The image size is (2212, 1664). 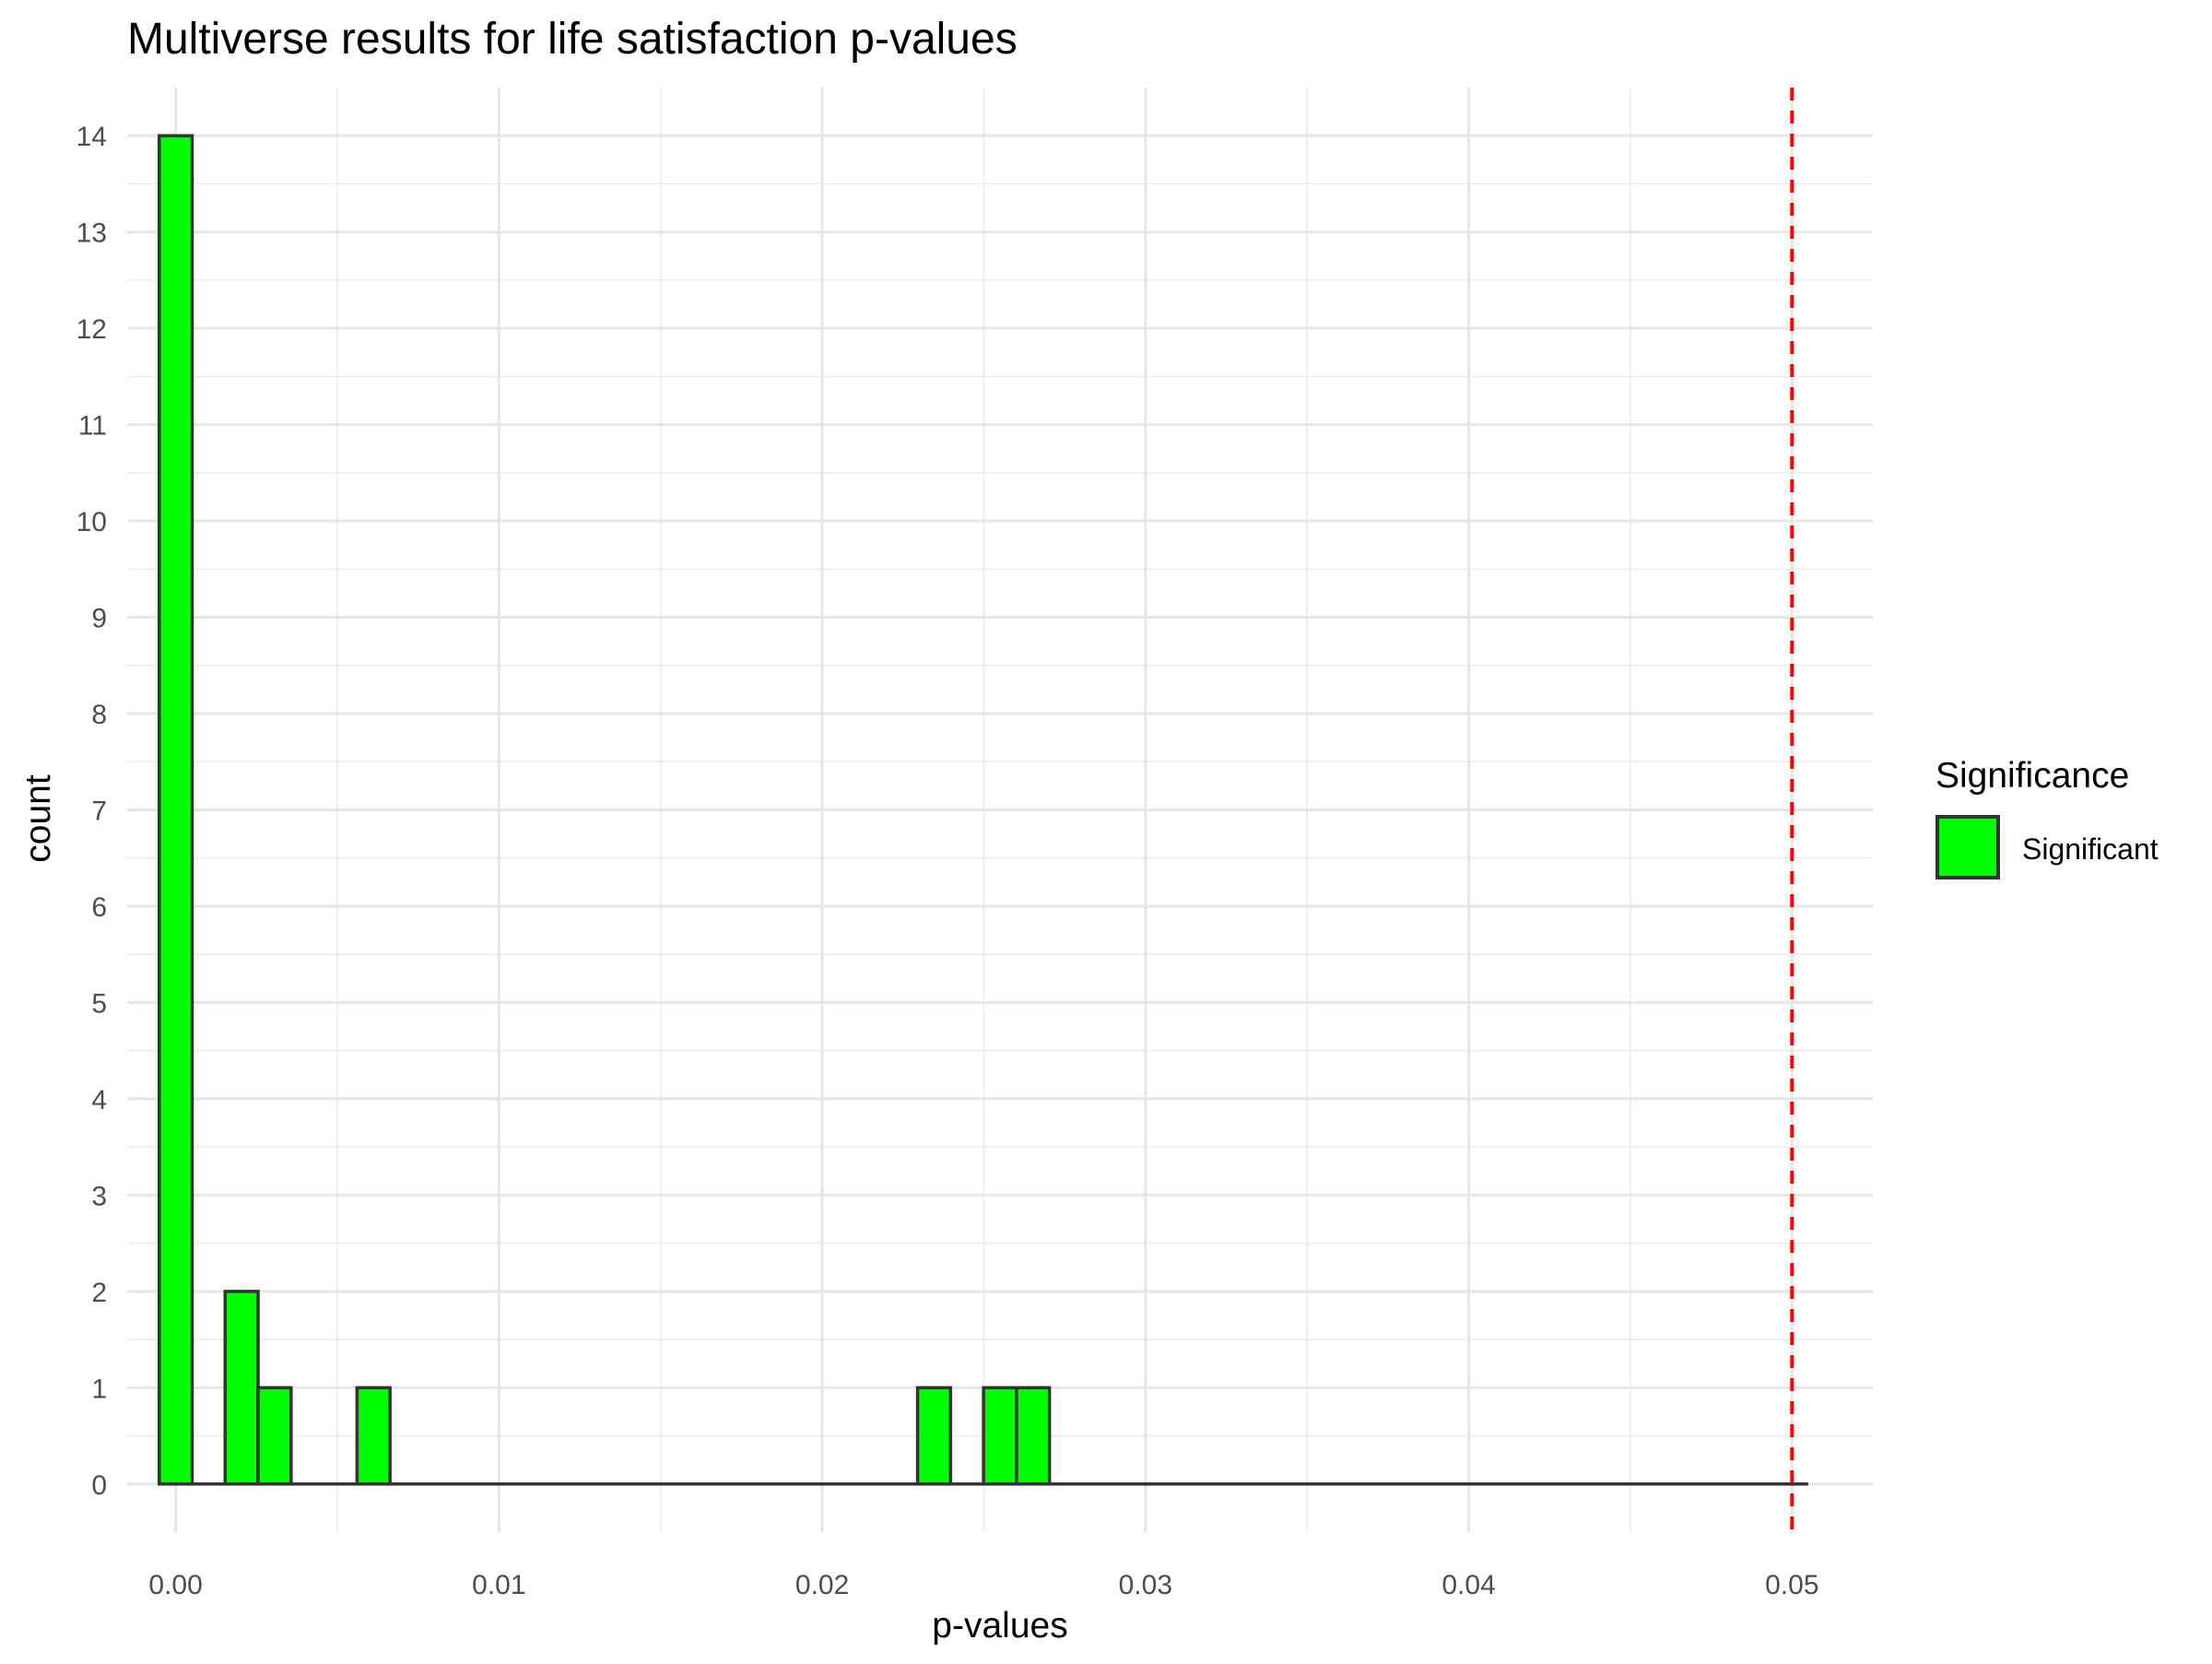 What do you see at coordinates (99, 1293) in the screenshot?
I see `y-tick-label: 2` at bounding box center [99, 1293].